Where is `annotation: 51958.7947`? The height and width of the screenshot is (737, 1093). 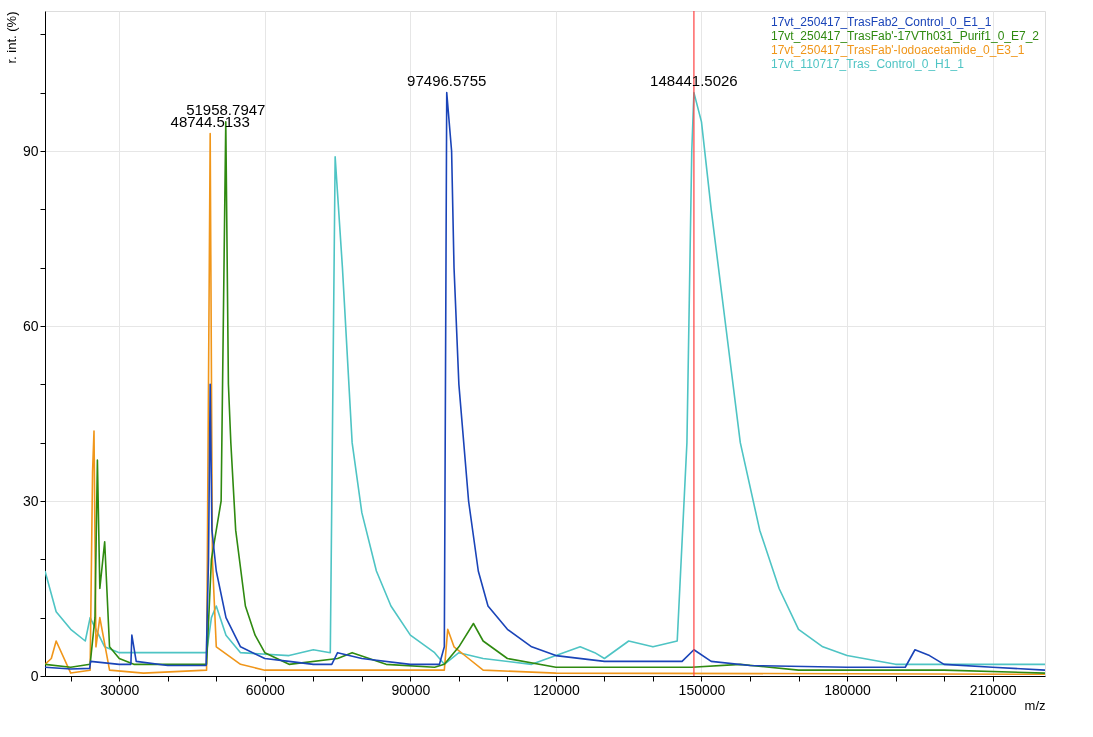
annotation: 51958.7947 is located at coordinates (226, 109).